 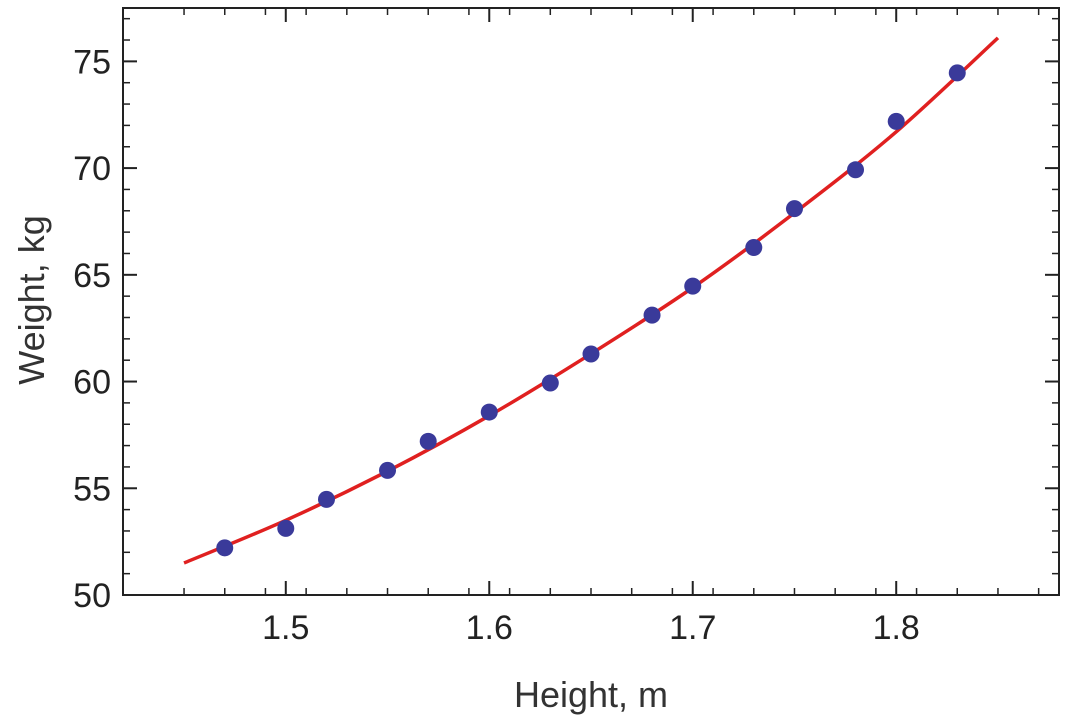 What do you see at coordinates (92, 169) in the screenshot?
I see `y-tick-label: 70` at bounding box center [92, 169].